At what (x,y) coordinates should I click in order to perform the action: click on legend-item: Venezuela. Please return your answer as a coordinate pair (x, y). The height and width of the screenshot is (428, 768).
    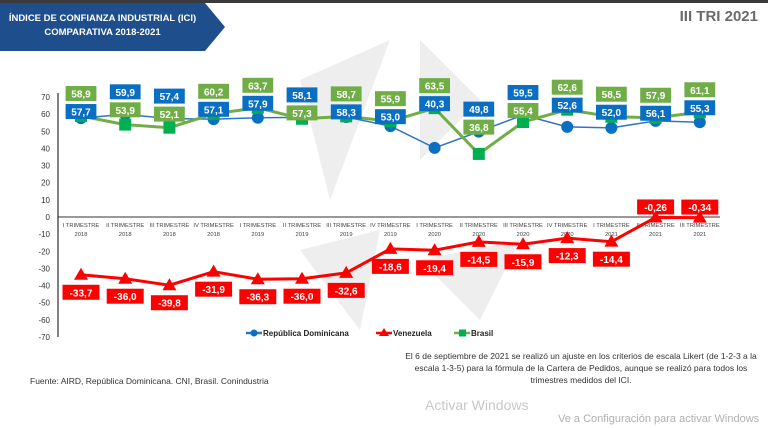
    Looking at the image, I should click on (404, 333).